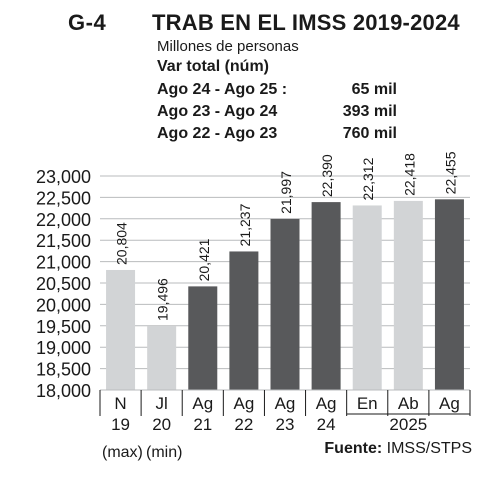 The image size is (490, 500). I want to click on variation-row: Ago 22 - Ago 23 760 mil, so click(277, 135).